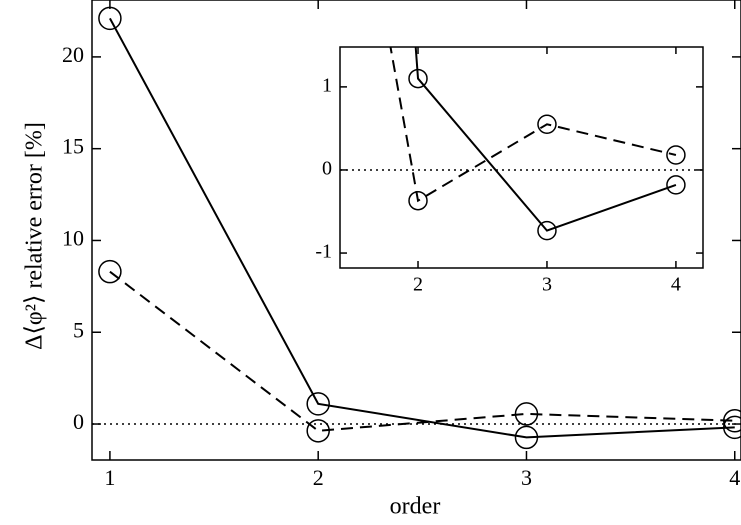 This screenshot has width=741, height=525. I want to click on y-tick-label: 1, so click(327, 85).